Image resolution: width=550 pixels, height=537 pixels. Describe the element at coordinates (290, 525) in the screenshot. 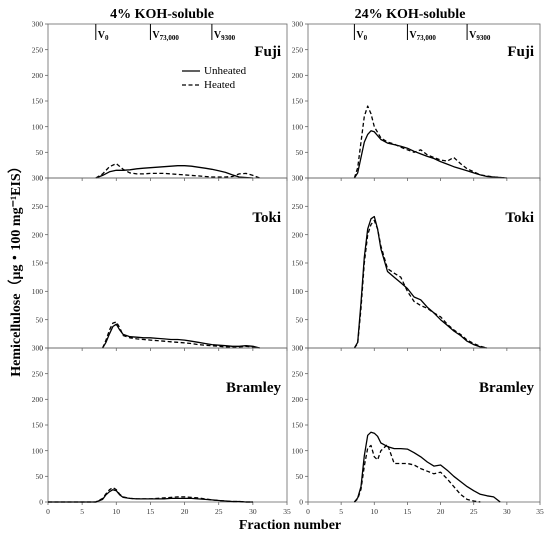

I see `x-axis-title: Fraction number` at that location.